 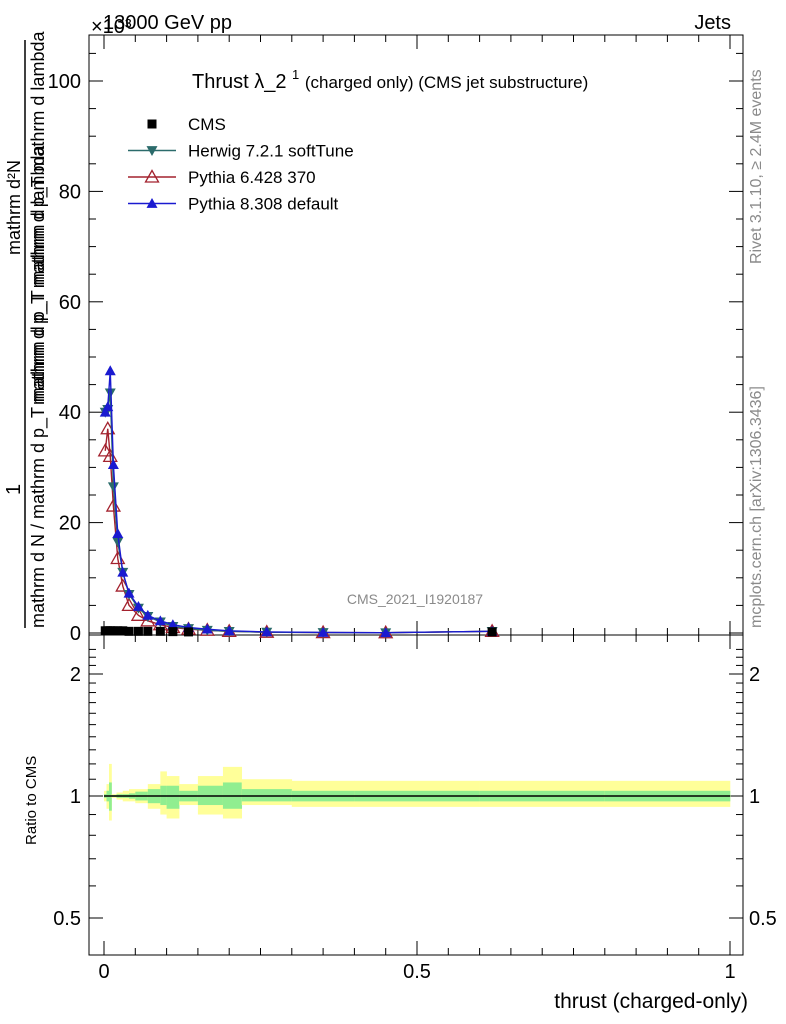 What do you see at coordinates (239, 82) in the screenshot?
I see `title-main: Thrust λ_2` at bounding box center [239, 82].